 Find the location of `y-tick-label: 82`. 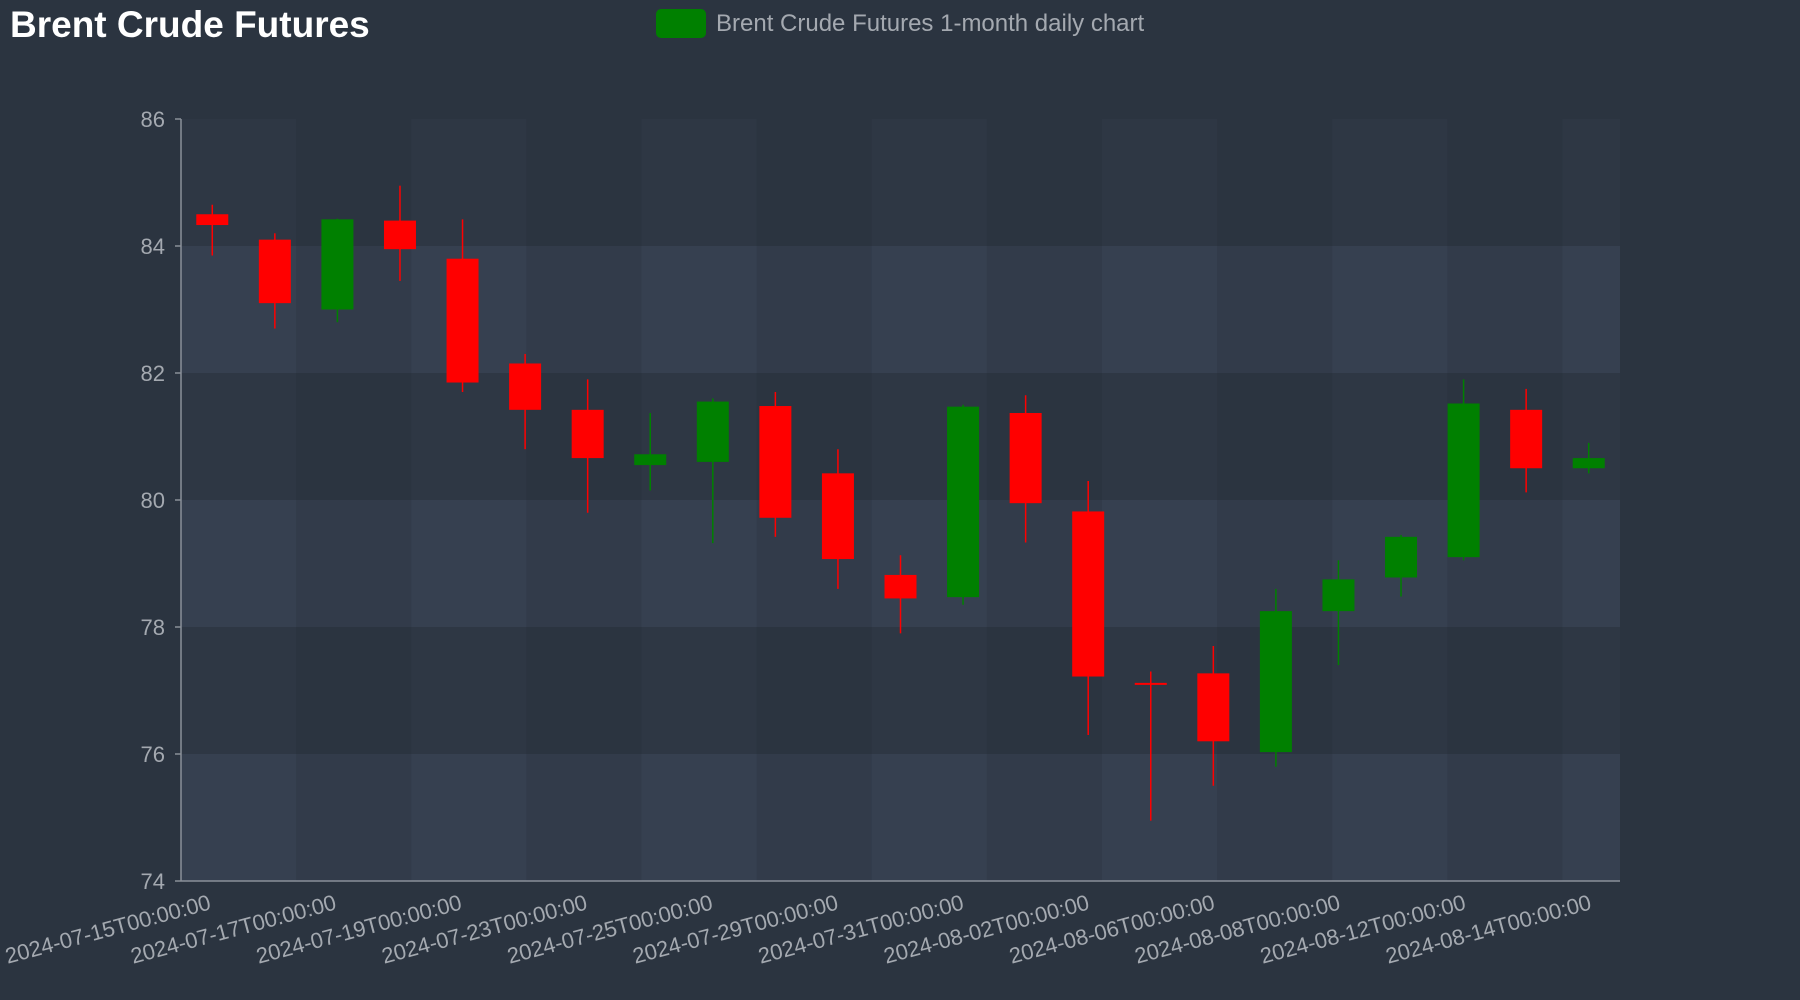

y-tick-label: 82 is located at coordinates (153, 373).